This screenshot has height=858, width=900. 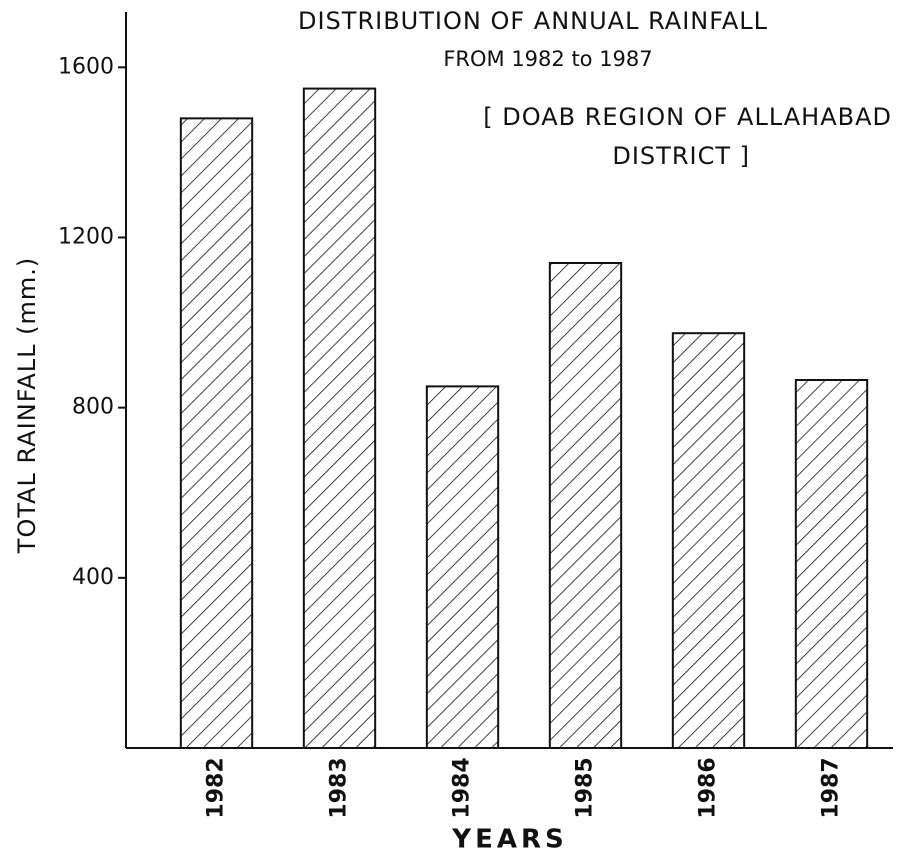 I want to click on x-tick-label: 1984, so click(x=462, y=787).